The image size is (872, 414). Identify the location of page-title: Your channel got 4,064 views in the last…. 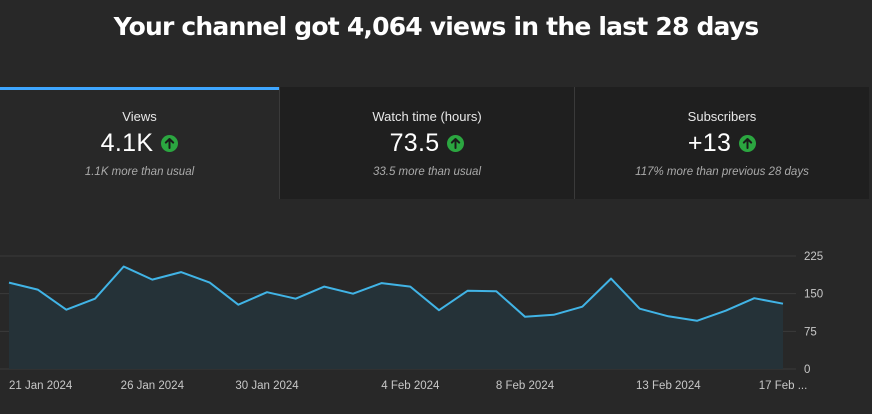
(436, 26).